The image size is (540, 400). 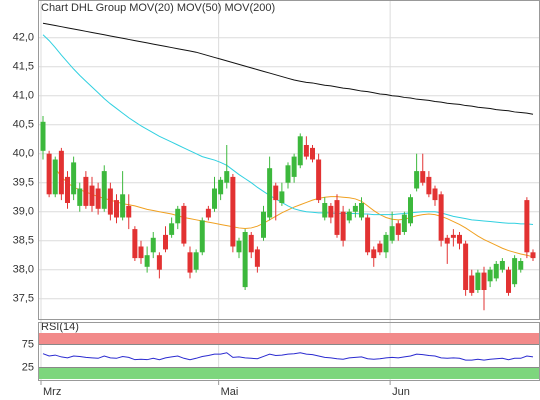 I want to click on y-tick-label: 38,5, so click(x=23, y=241).